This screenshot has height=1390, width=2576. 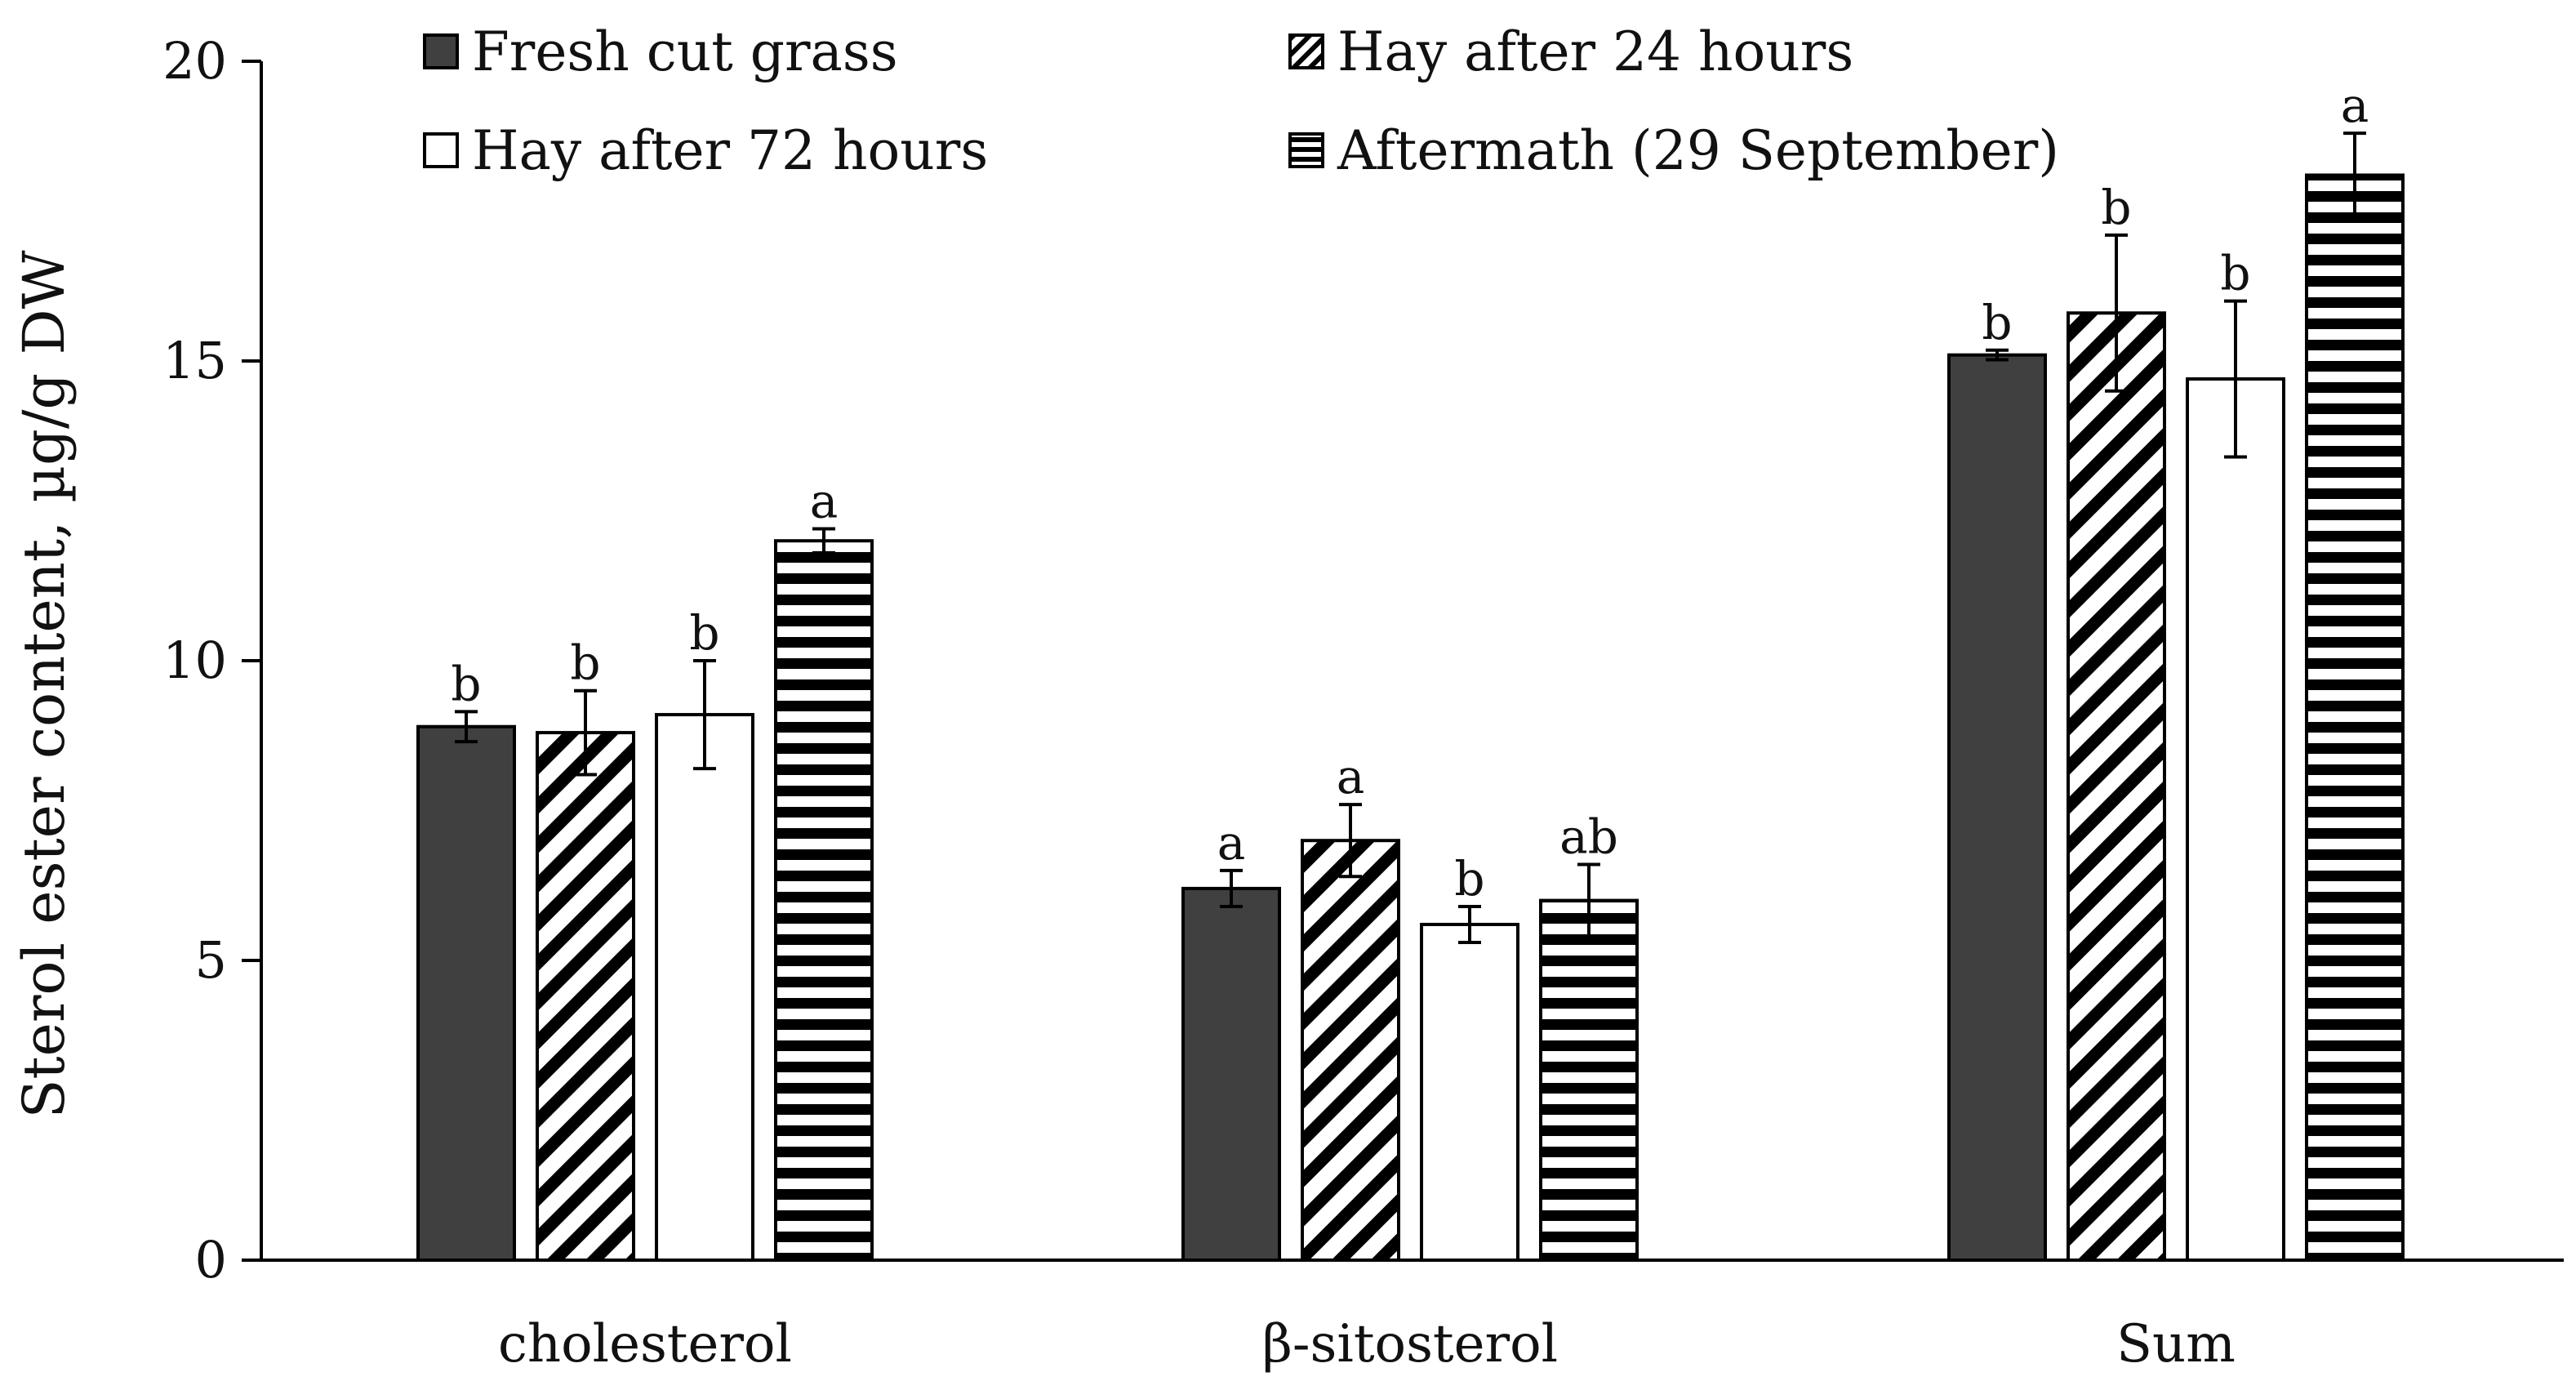 I want to click on y-tick-label: 20, so click(x=194, y=61).